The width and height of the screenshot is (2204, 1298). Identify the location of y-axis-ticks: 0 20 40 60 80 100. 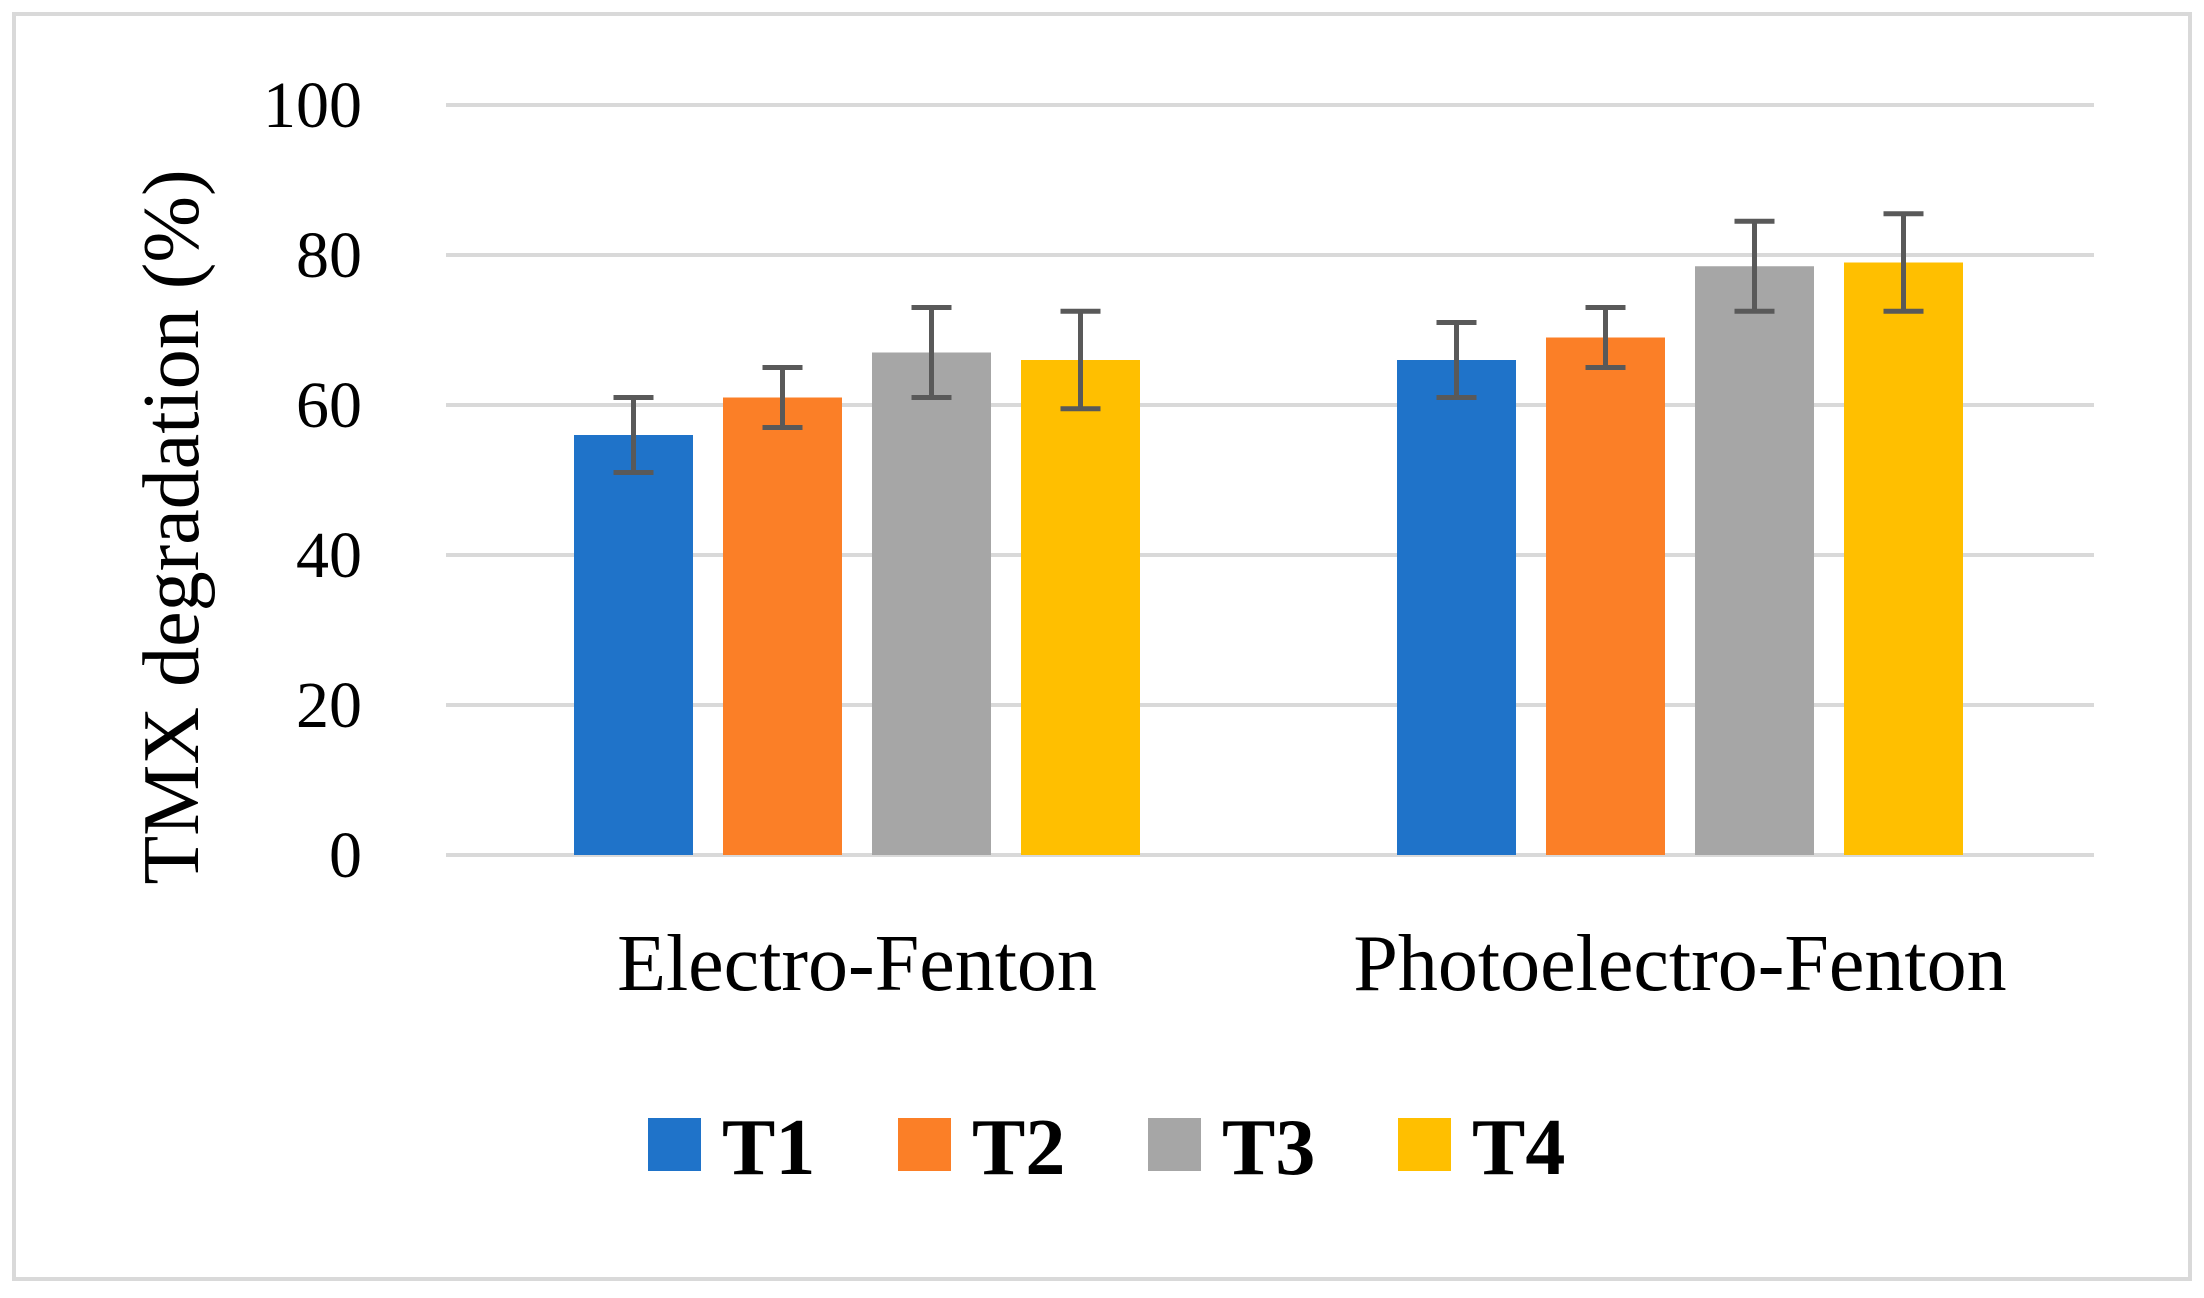
(312, 480).